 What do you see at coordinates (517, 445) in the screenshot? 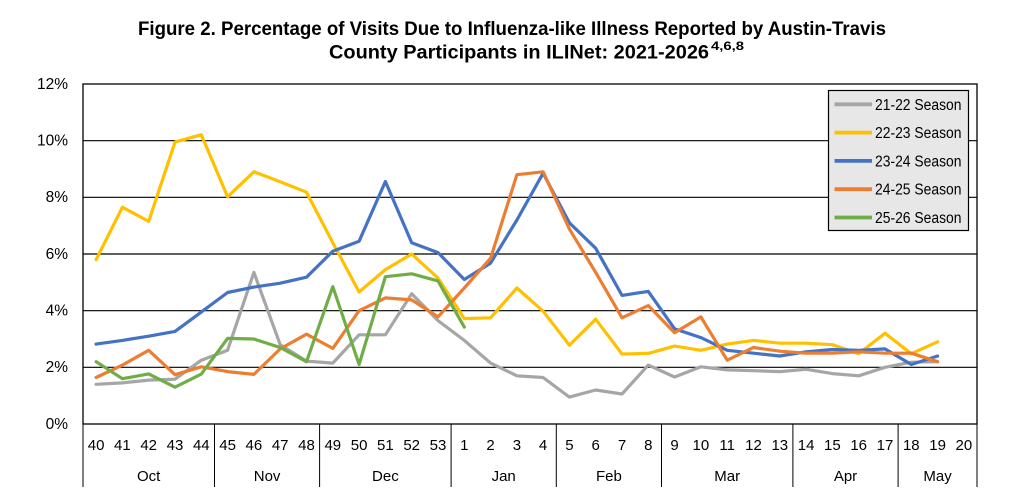
I see `svg-text: 3` at bounding box center [517, 445].